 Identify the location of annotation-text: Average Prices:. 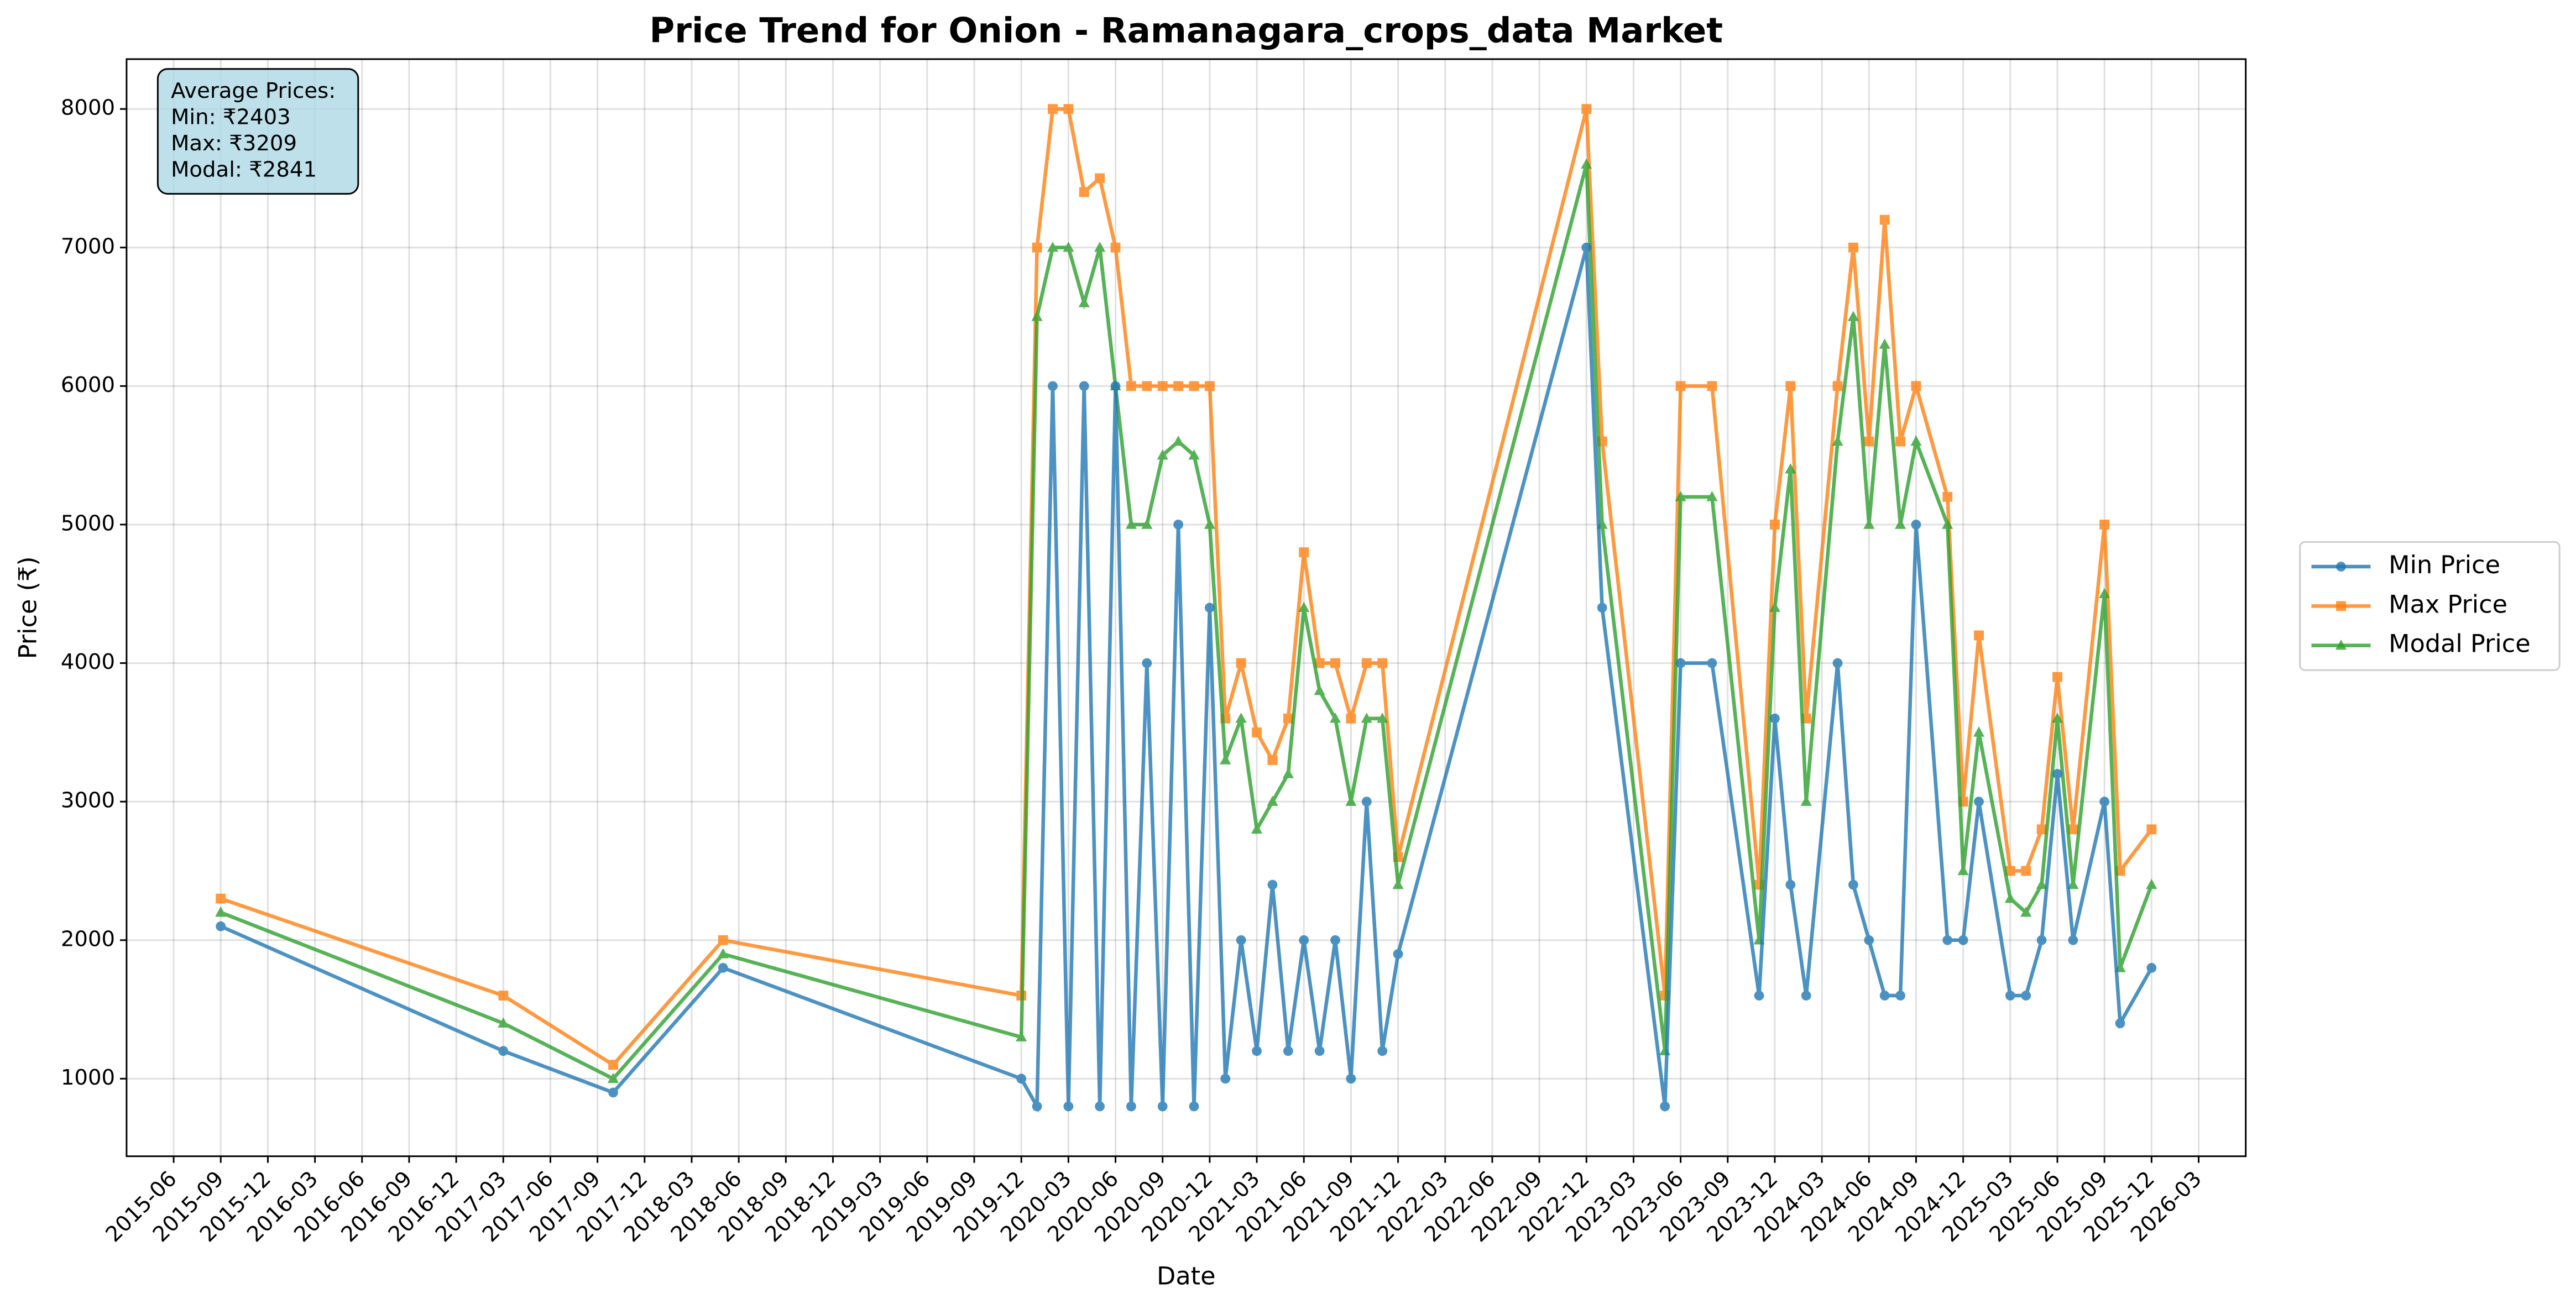
(253, 90).